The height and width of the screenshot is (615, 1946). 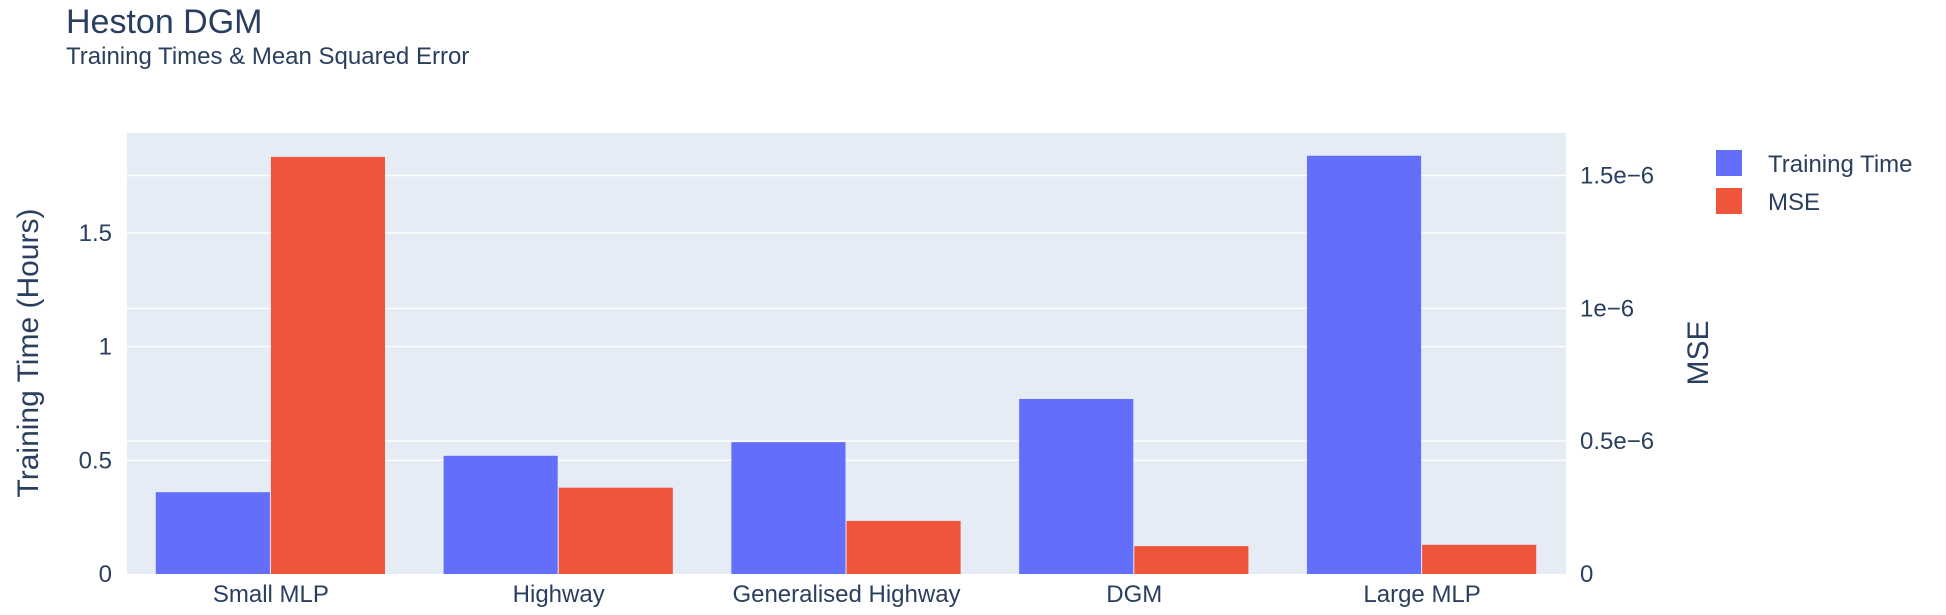 I want to click on legend-label-1: MSE, so click(x=1794, y=202).